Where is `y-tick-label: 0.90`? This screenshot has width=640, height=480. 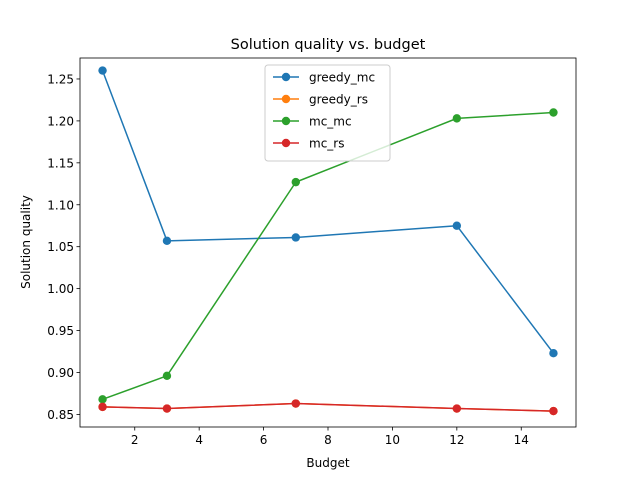 y-tick-label: 0.90 is located at coordinates (60, 373).